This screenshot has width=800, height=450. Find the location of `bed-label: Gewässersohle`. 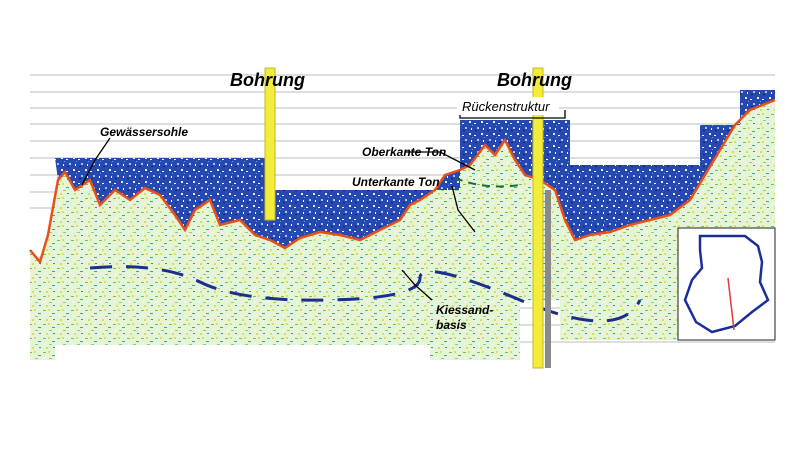

bed-label: Gewässersohle is located at coordinates (144, 132).